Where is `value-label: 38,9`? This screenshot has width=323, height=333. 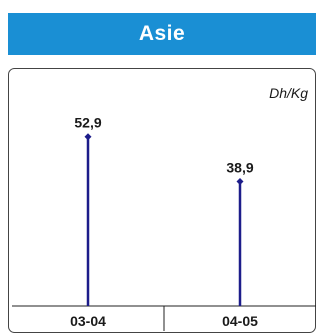
value-label: 38,9 is located at coordinates (239, 168).